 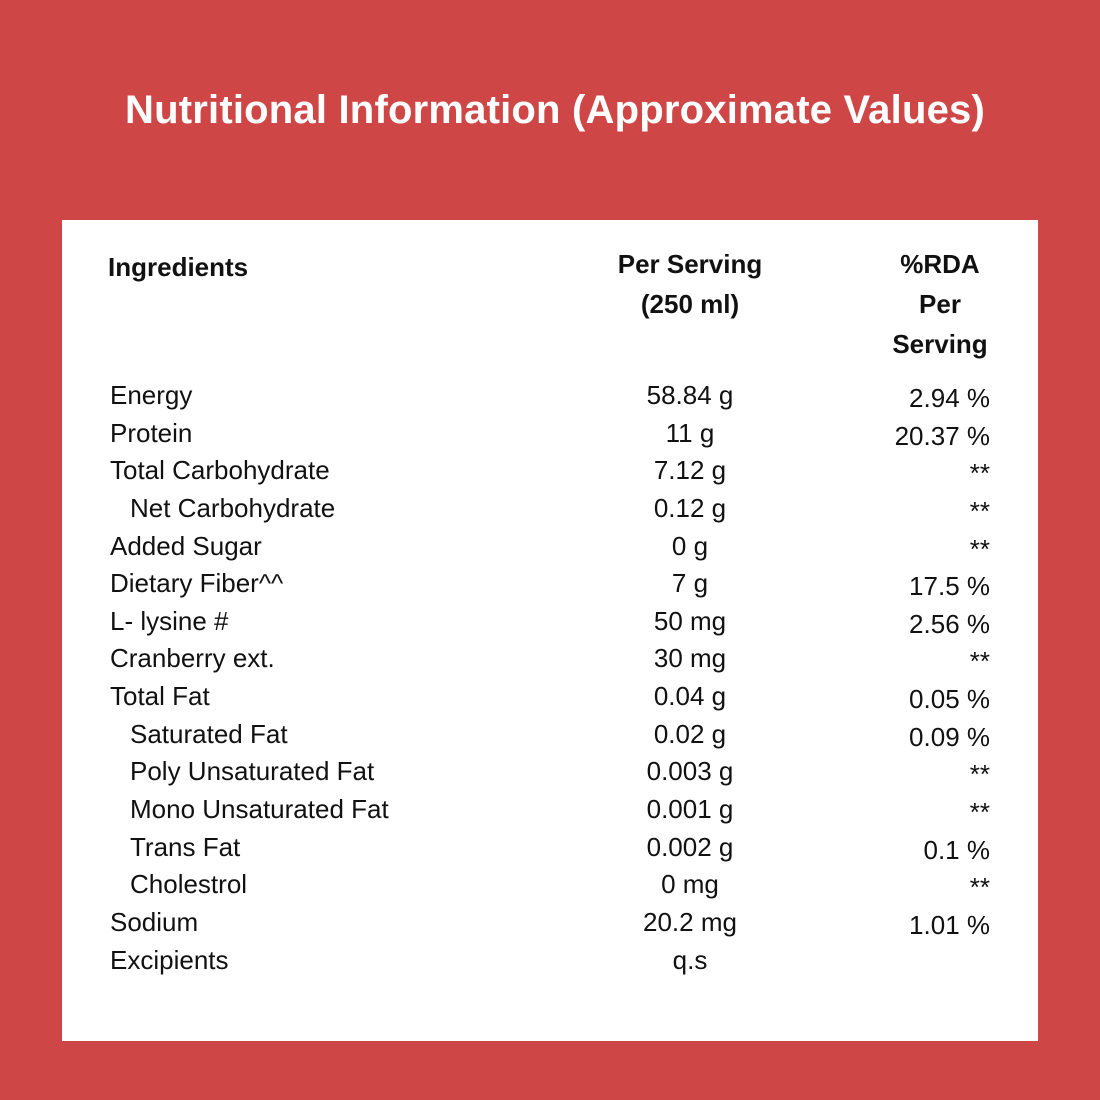 I want to click on table-row: Sodium 20.2 mg 1.01 %, so click(x=550, y=922).